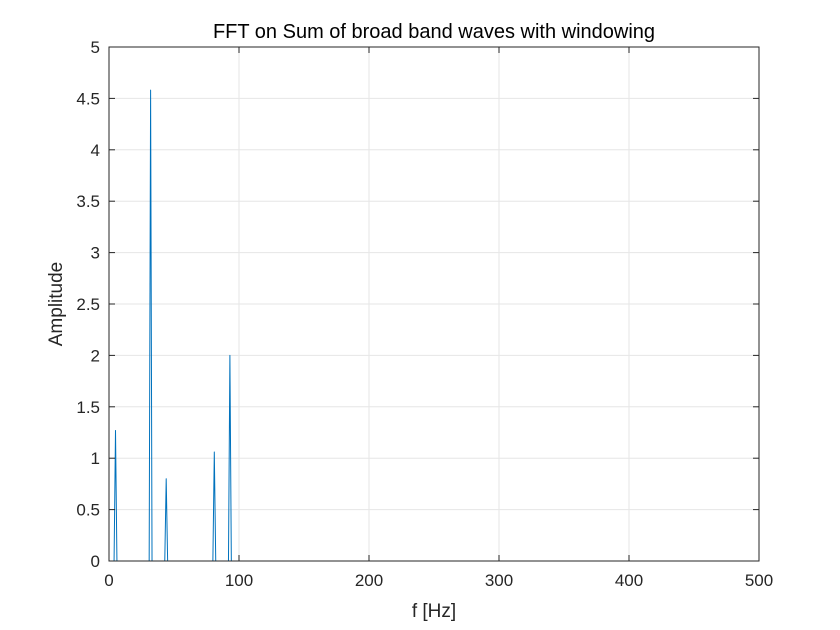 The height and width of the screenshot is (630, 840). Describe the element at coordinates (434, 611) in the screenshot. I see `x-axis-label: f [Hz]` at that location.